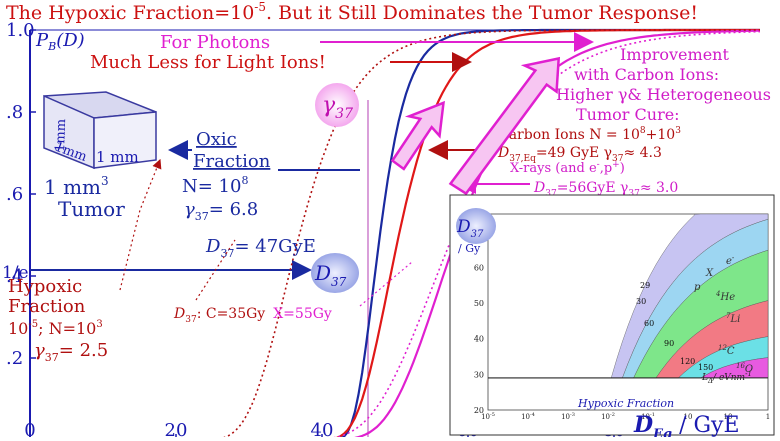 The height and width of the screenshot is (441, 780). What do you see at coordinates (479, 339) in the screenshot?
I see `inset-y-tick-label: 40` at bounding box center [479, 339].